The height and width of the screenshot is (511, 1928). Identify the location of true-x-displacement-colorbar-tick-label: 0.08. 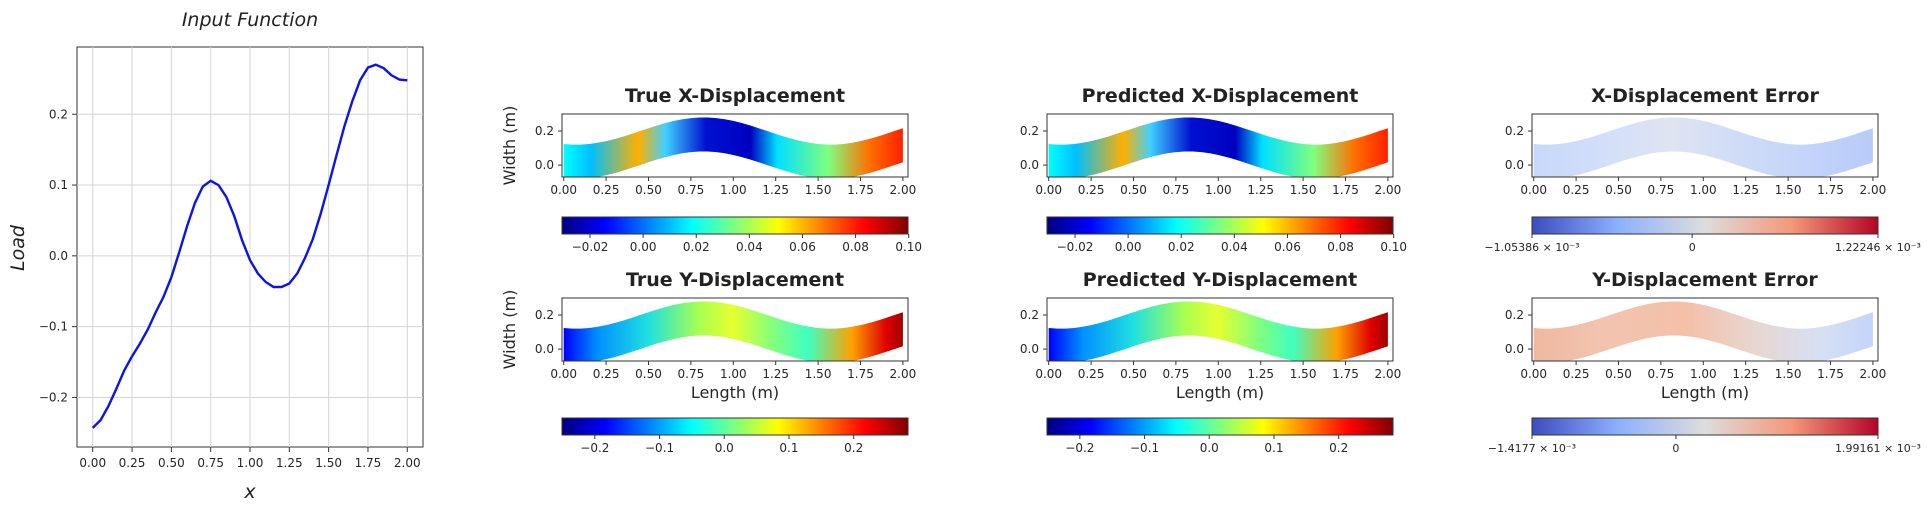
(855, 247).